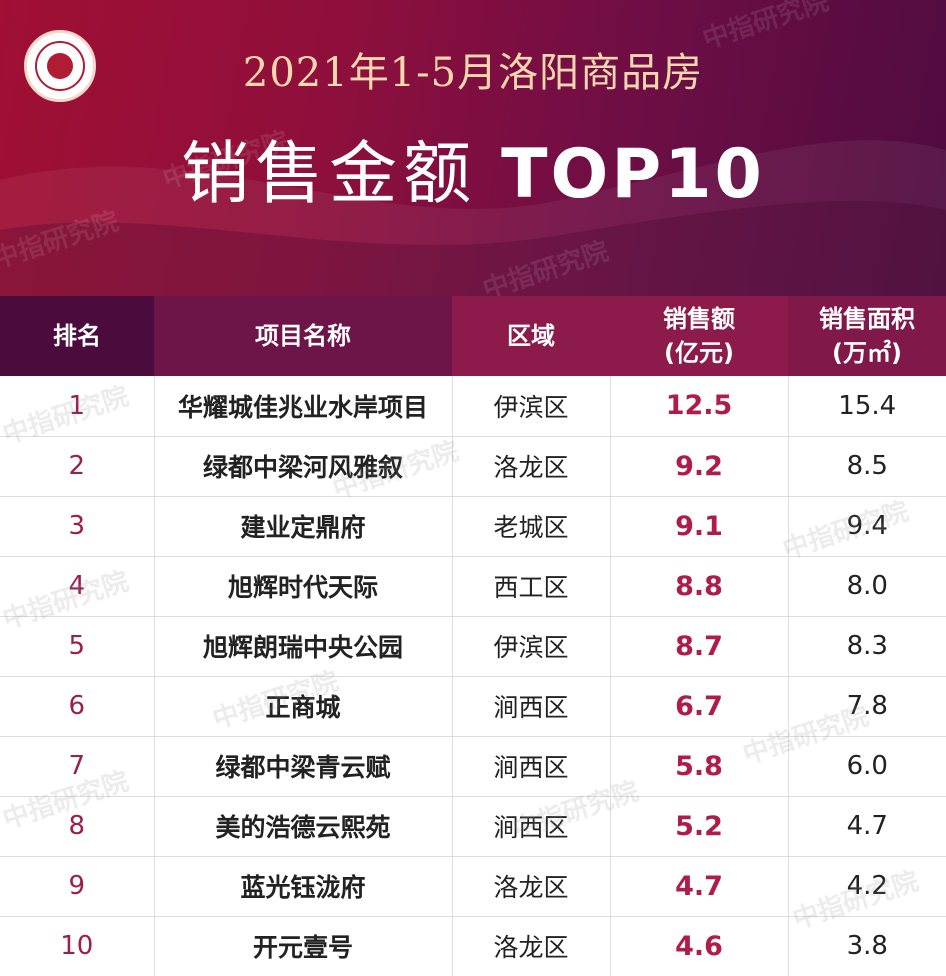  Describe the element at coordinates (867, 766) in the screenshot. I see `sales-area-cell: 6.0` at that location.